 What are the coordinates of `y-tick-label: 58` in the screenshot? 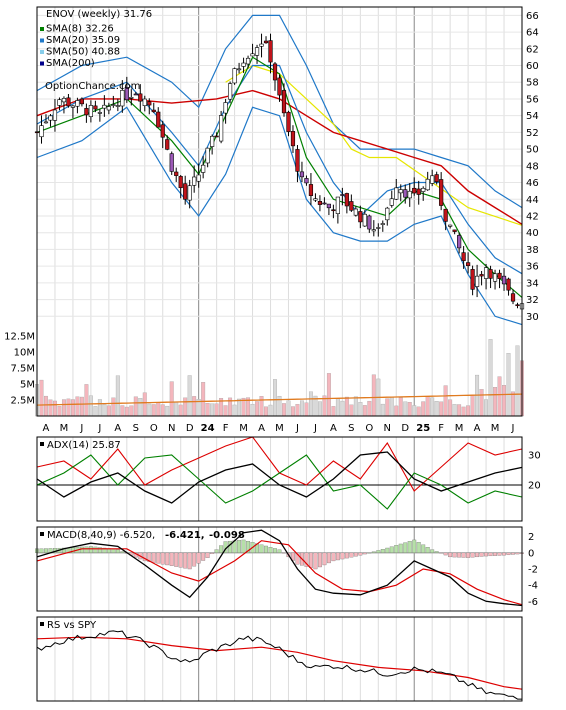 It's located at (532, 83).